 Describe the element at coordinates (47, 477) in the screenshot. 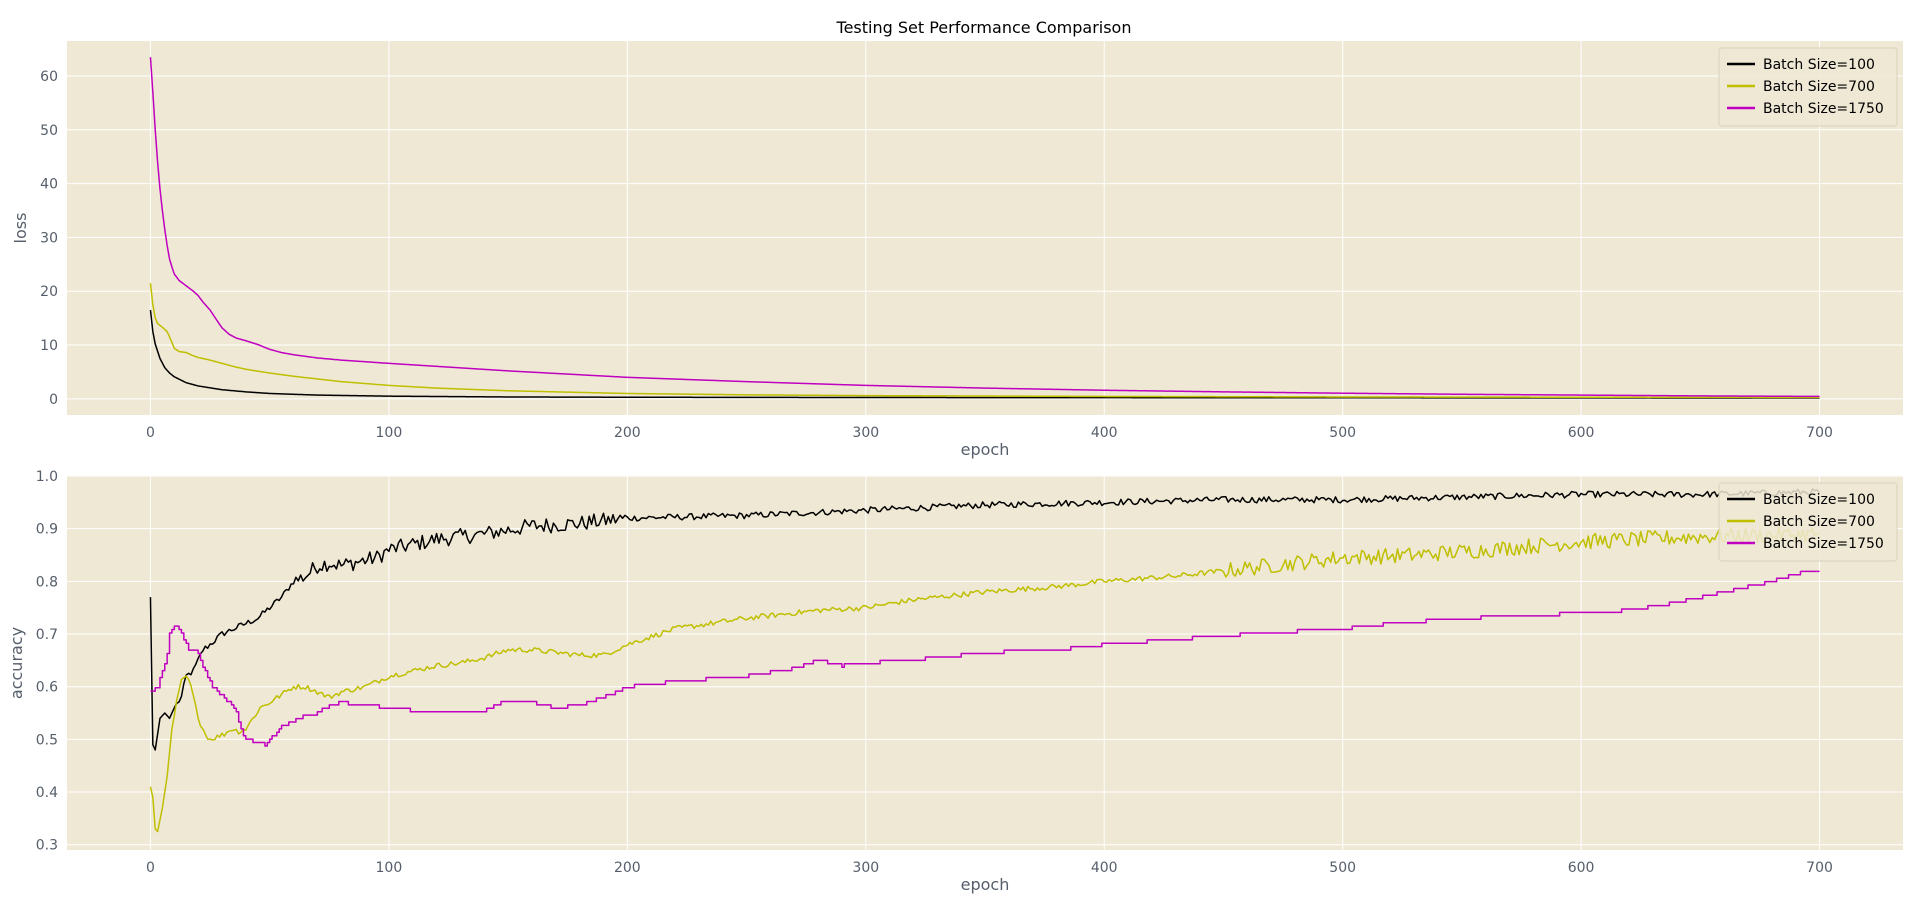

I see `y-tick-label: 1.0` at that location.